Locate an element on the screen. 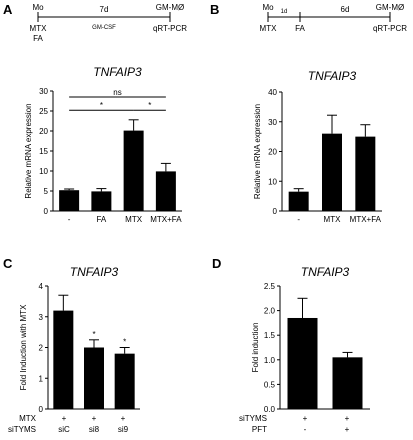  timeline-a-mo: Mo is located at coordinates (38, 7).